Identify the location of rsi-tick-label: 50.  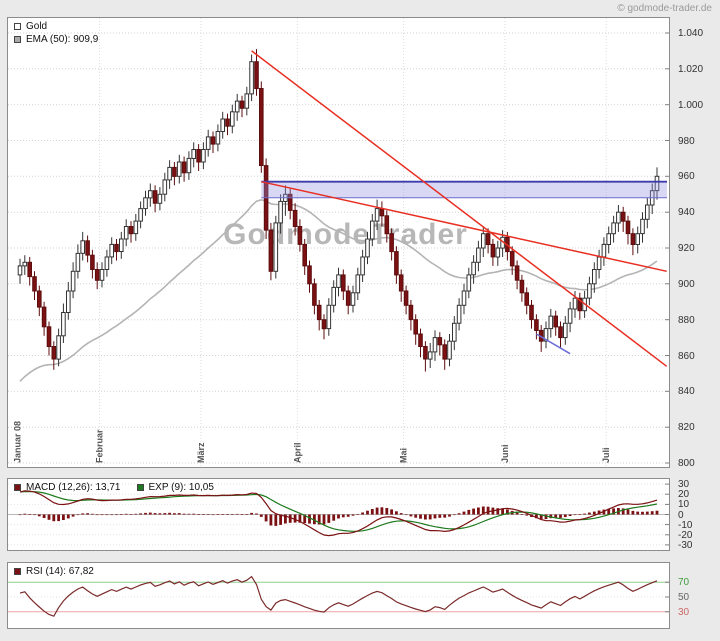
(684, 597).